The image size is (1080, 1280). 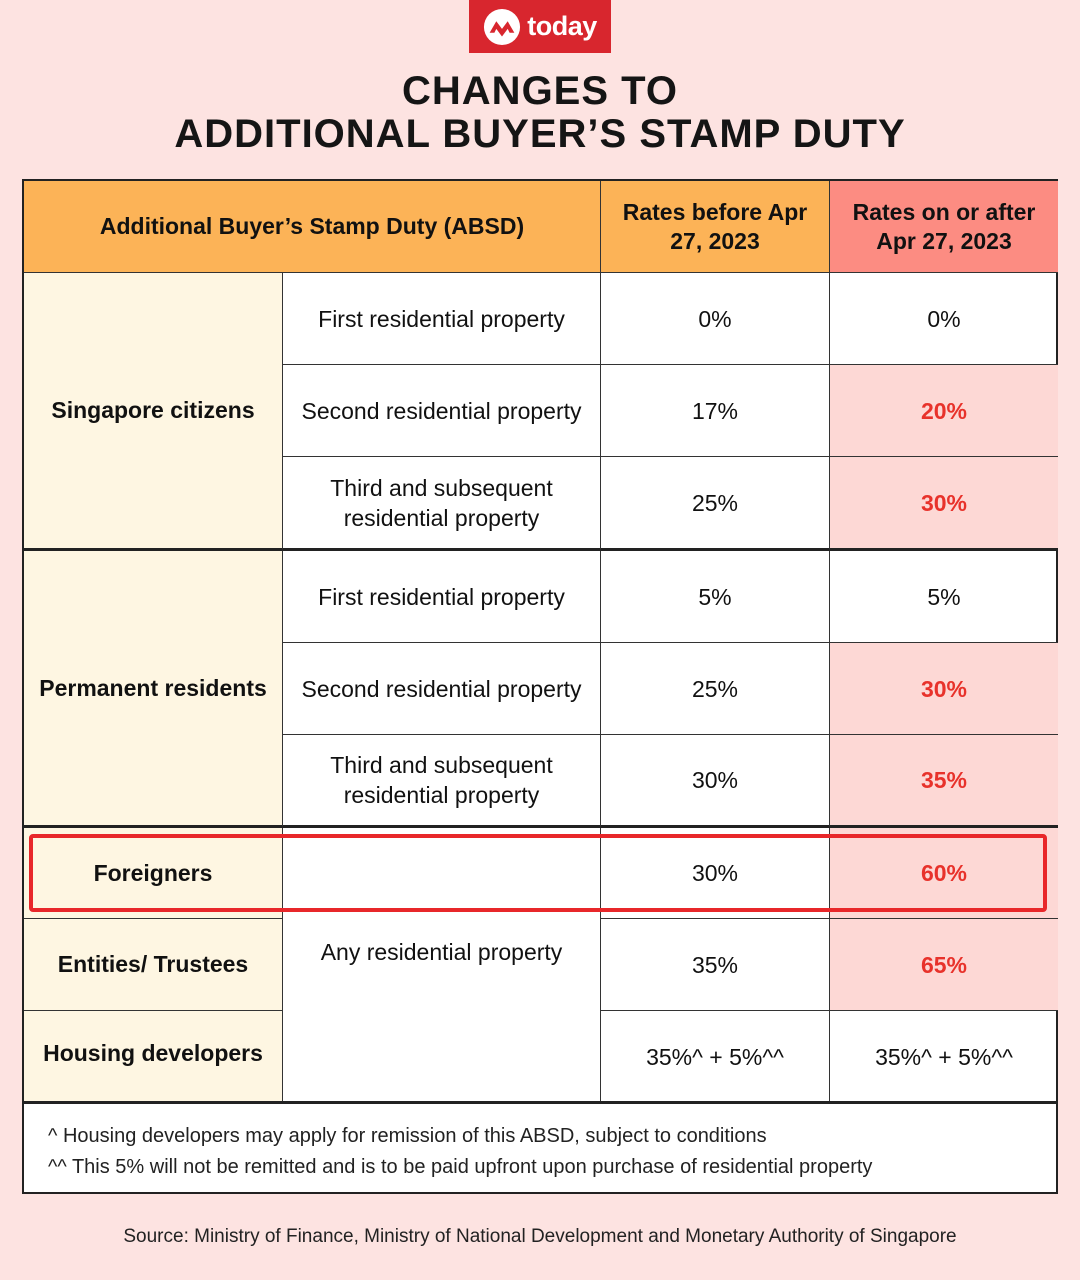 What do you see at coordinates (944, 1057) in the screenshot?
I see `rate-developers-after: 35%^ + 5%^^` at bounding box center [944, 1057].